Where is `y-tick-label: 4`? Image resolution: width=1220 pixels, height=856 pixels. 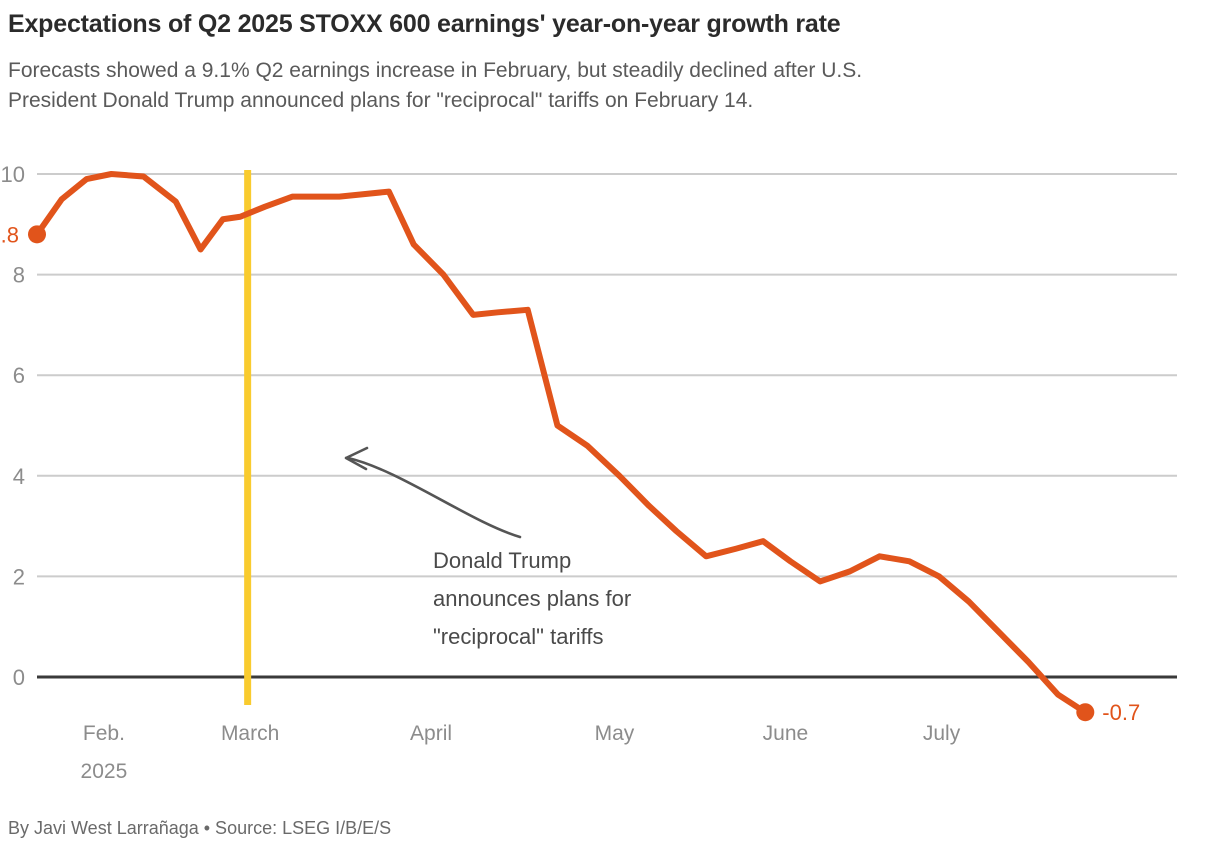 y-tick-label: 4 is located at coordinates (19, 476).